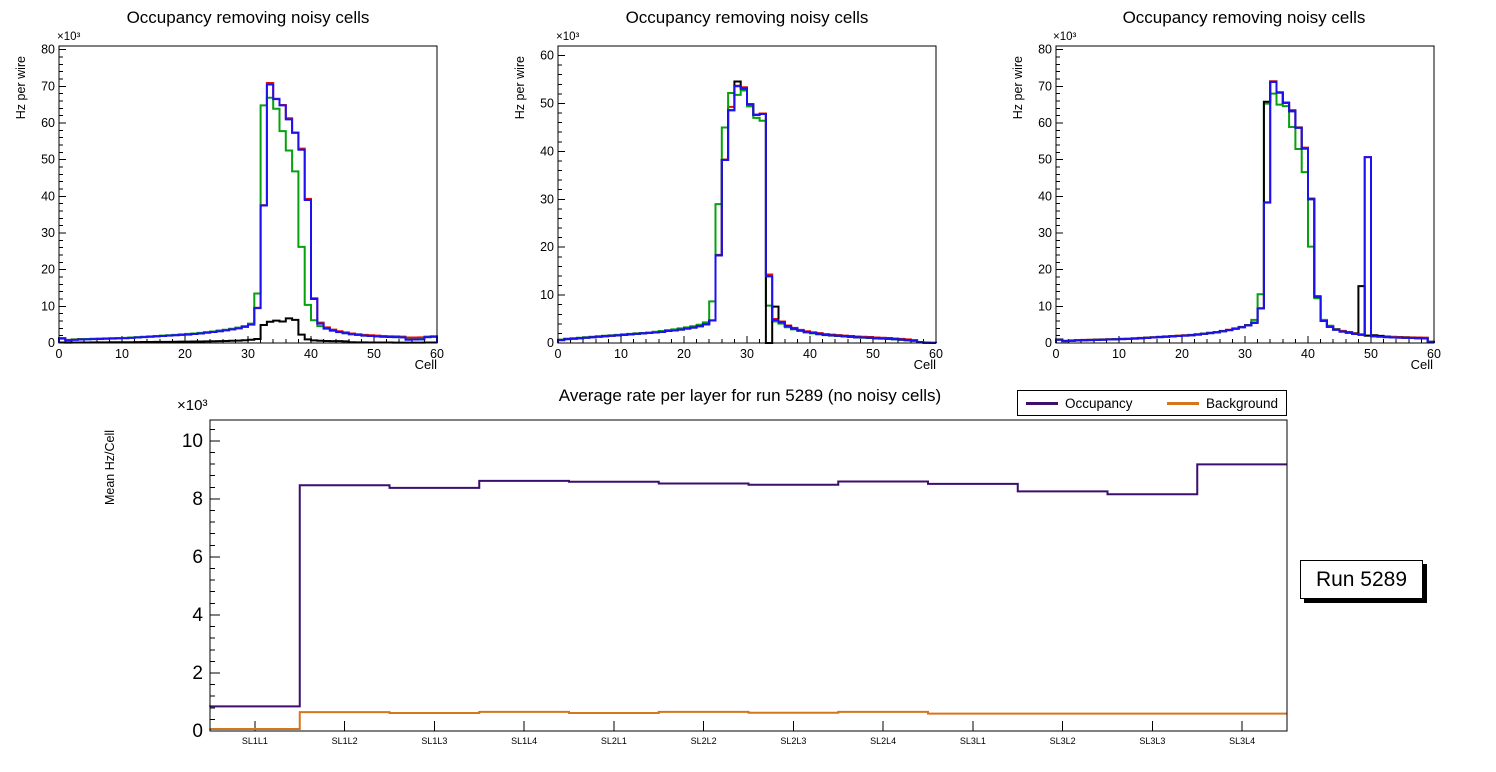 This screenshot has height=772, width=1496. I want to click on x-axis-label-1: Cell, so click(425, 364).